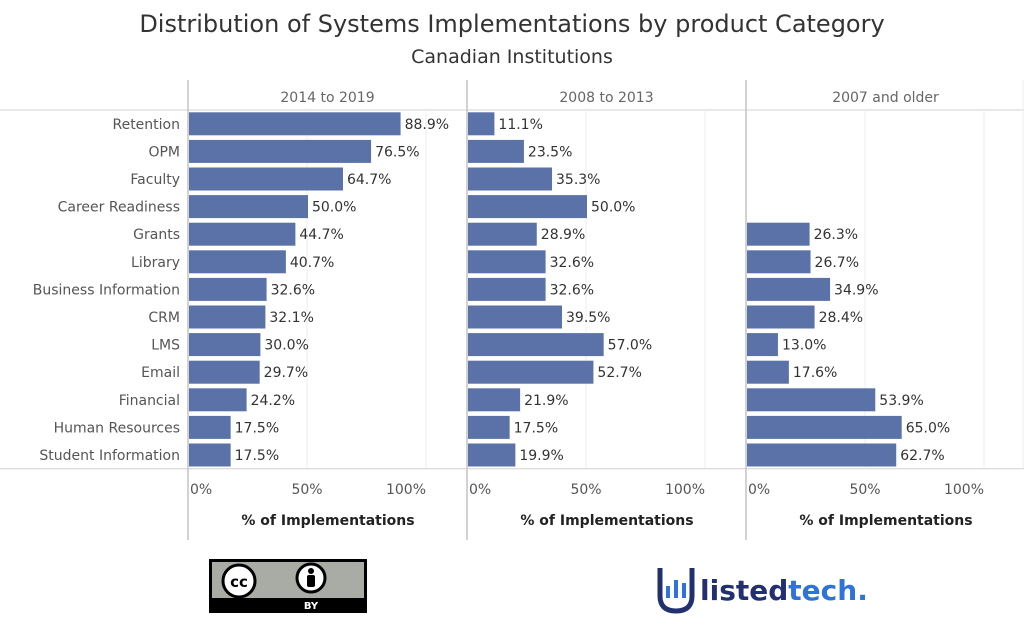 Image resolution: width=1024 pixels, height=627 pixels. I want to click on data-label: 44.7%, so click(321, 235).